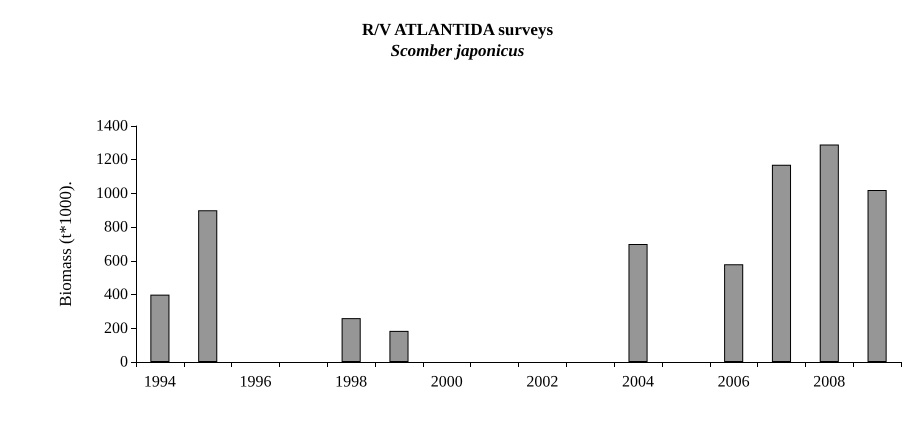 The width and height of the screenshot is (915, 423). Describe the element at coordinates (351, 382) in the screenshot. I see `x-tick-label: 1998` at that location.